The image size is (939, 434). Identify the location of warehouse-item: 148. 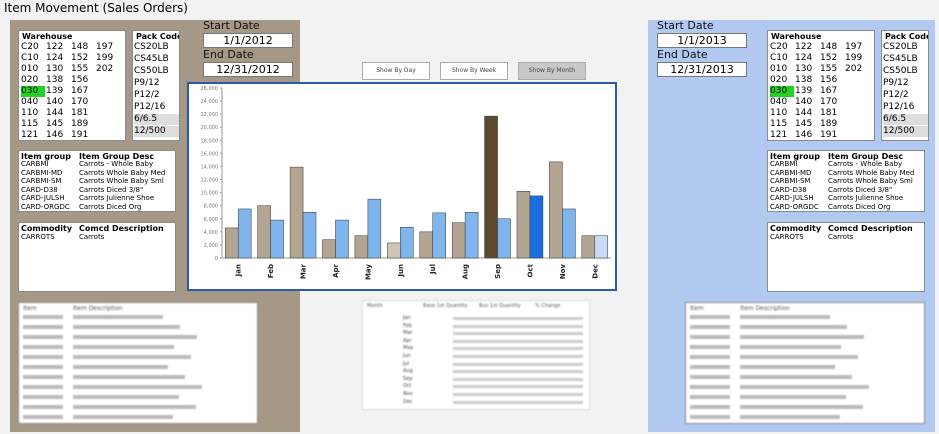
(80, 47).